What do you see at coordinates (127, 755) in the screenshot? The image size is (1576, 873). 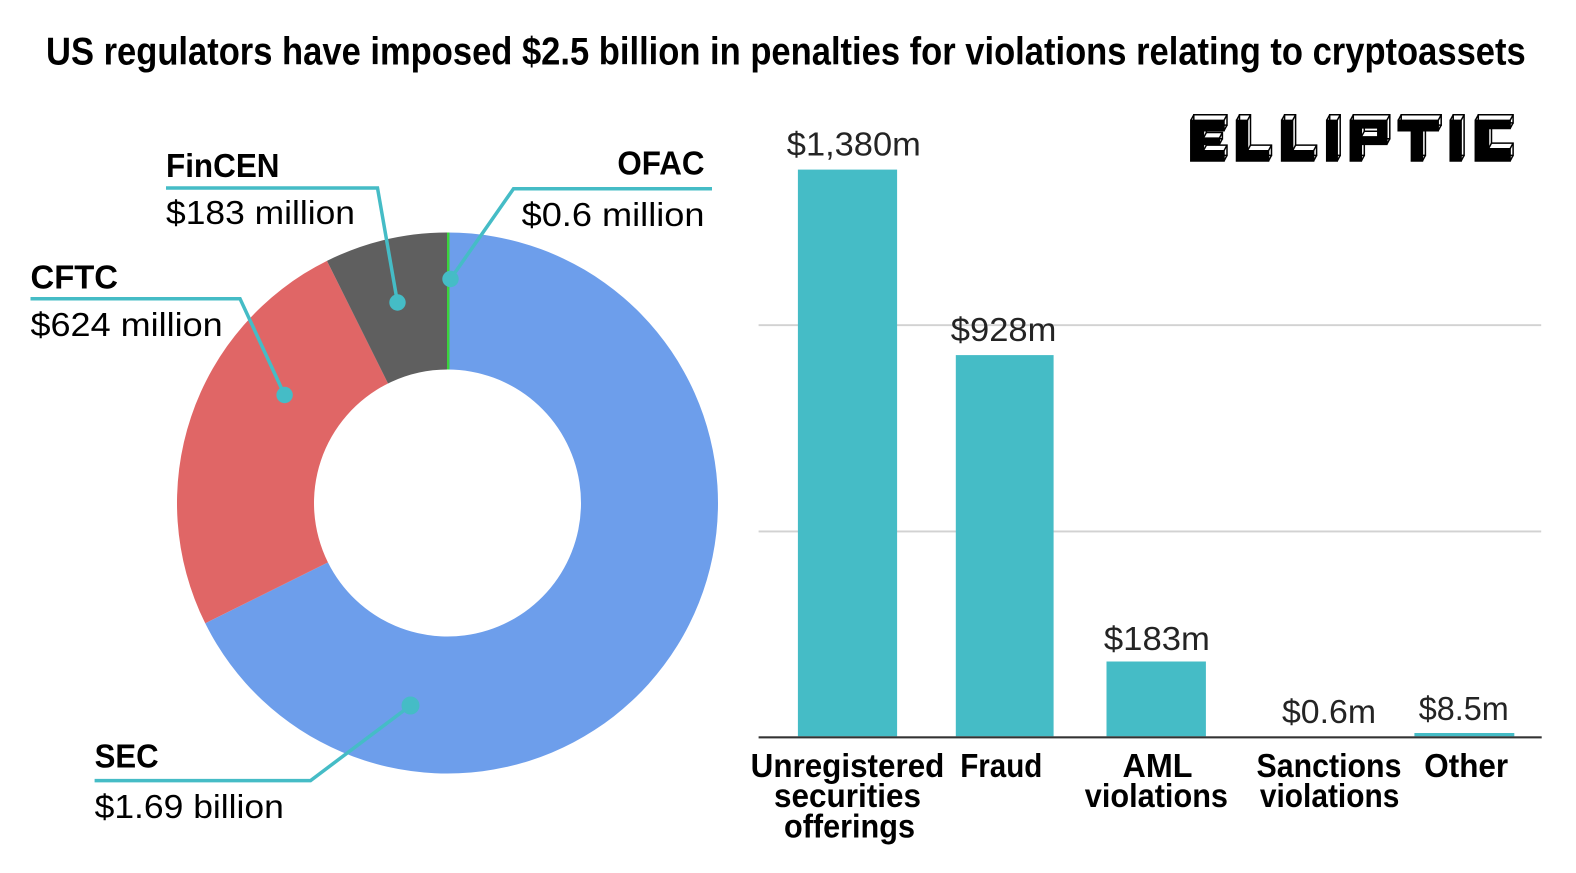 I see `svg-text: SEC` at bounding box center [127, 755].